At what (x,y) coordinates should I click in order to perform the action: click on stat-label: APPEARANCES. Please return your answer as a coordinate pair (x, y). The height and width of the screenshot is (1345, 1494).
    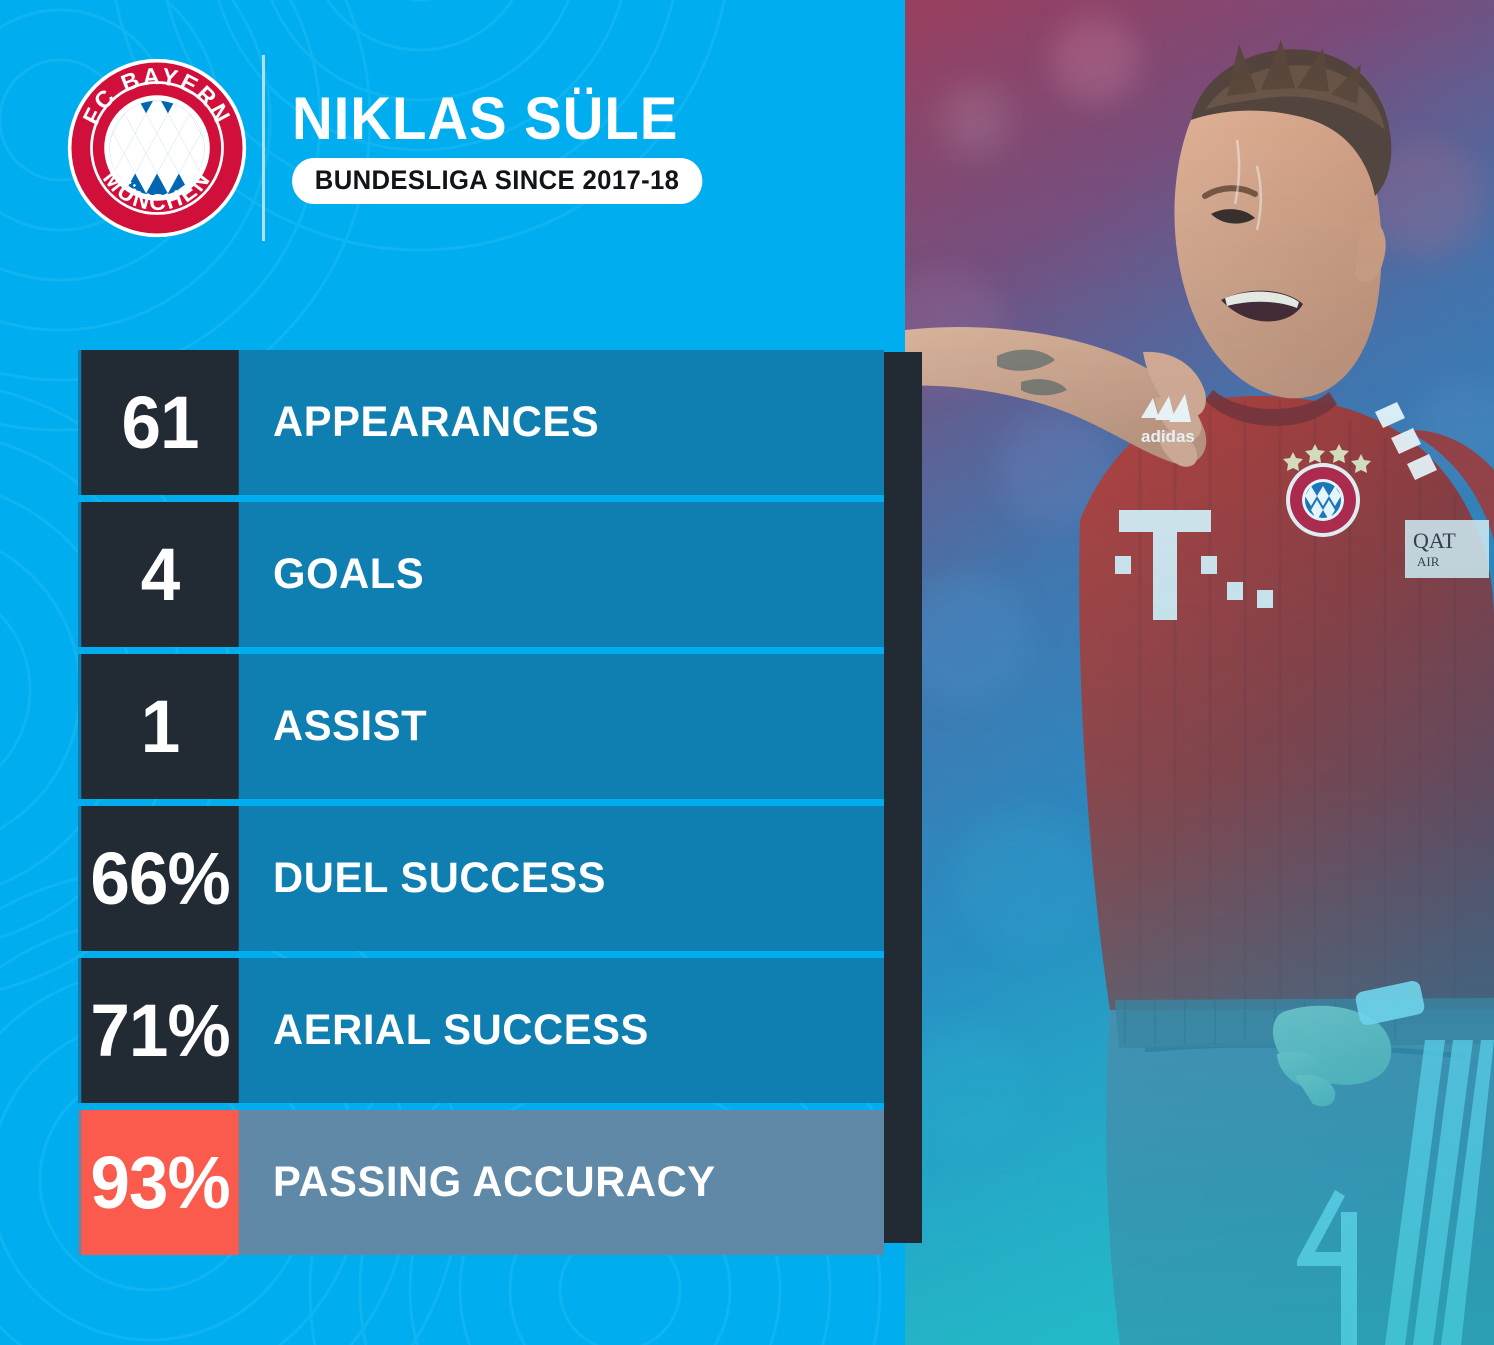
    Looking at the image, I should click on (436, 422).